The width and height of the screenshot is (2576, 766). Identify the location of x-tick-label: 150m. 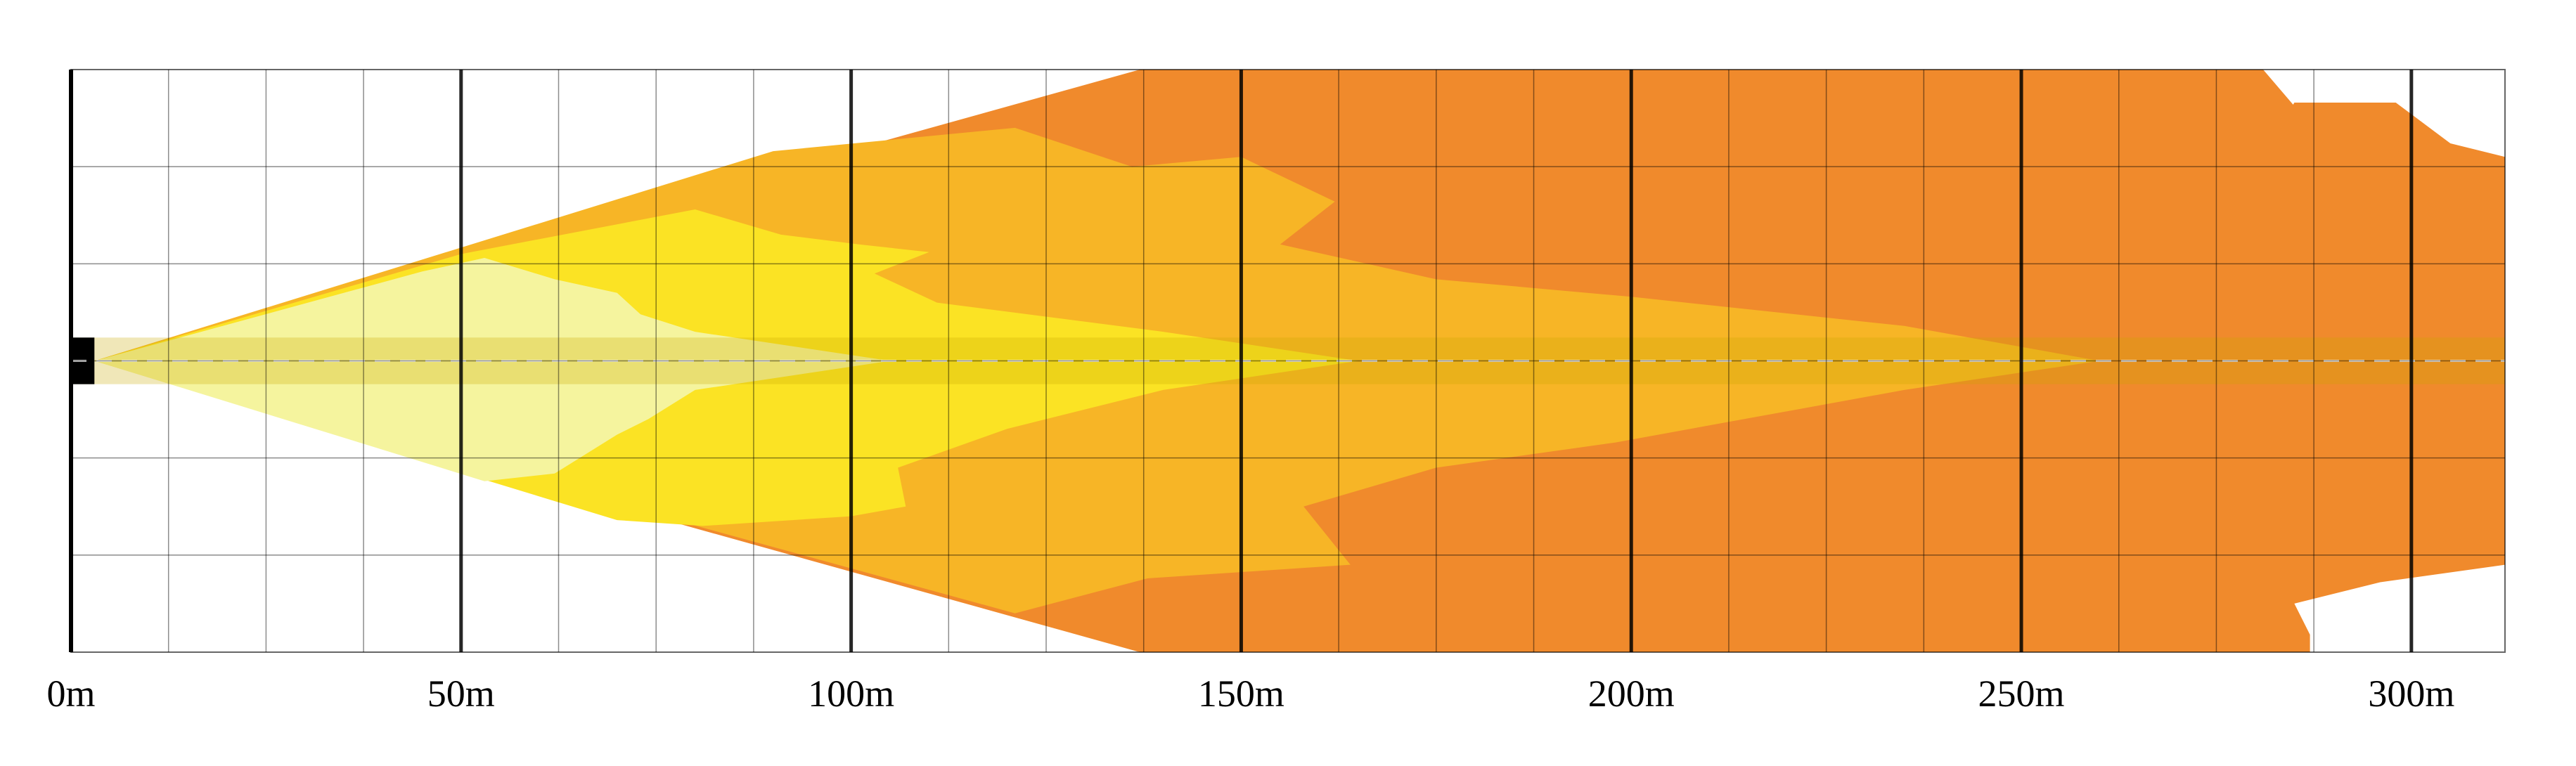
(1241, 694).